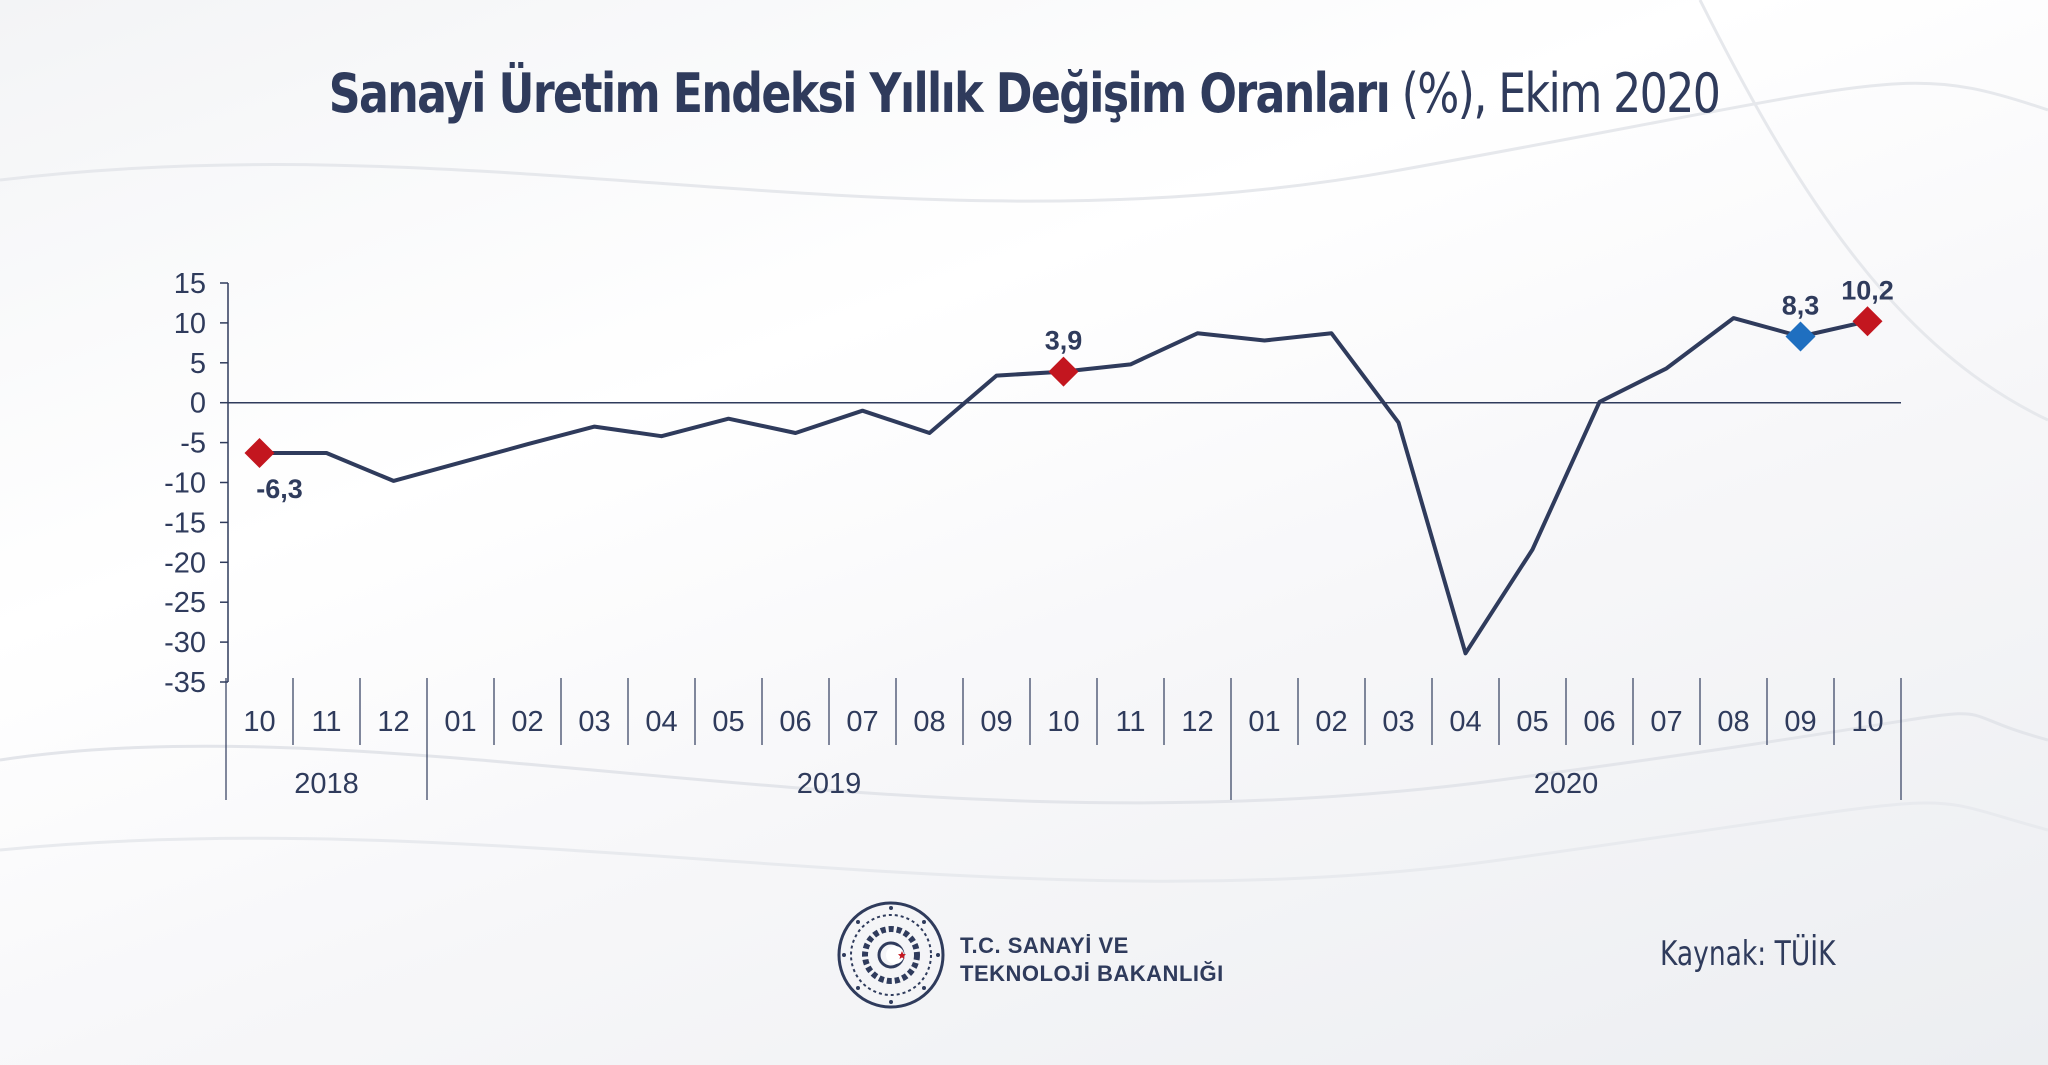 The image size is (2048, 1065). I want to click on y-tick-label: 15, so click(190, 284).